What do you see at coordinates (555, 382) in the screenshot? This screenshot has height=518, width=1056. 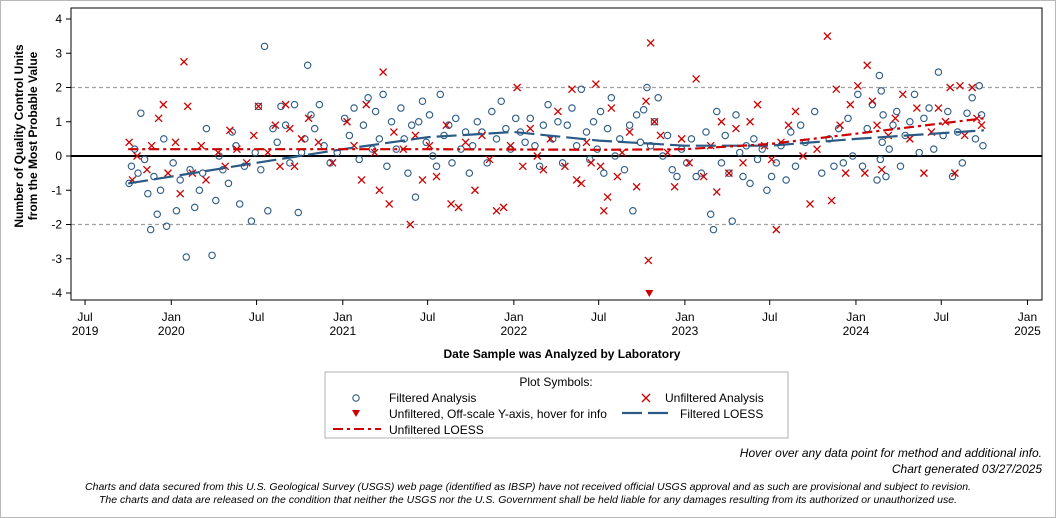 I see `legend-title: Plot Symbols:` at bounding box center [555, 382].